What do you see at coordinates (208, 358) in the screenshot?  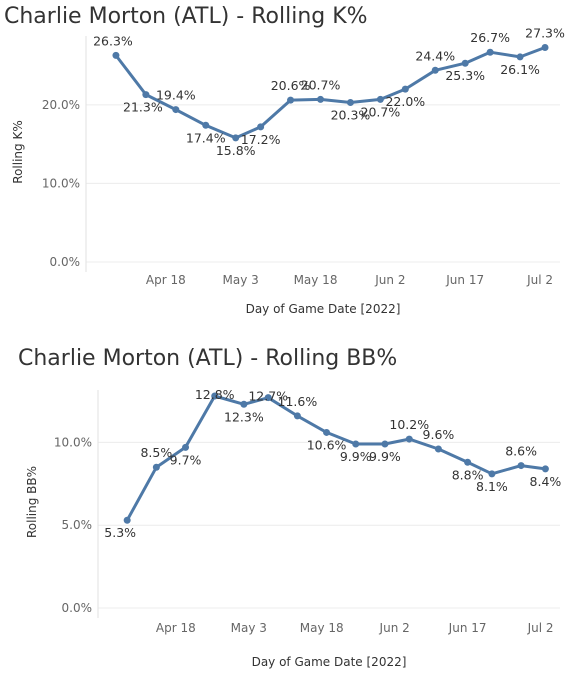 I see `chart-title: Charlie Morton (ATL) - Rolling BB%` at bounding box center [208, 358].